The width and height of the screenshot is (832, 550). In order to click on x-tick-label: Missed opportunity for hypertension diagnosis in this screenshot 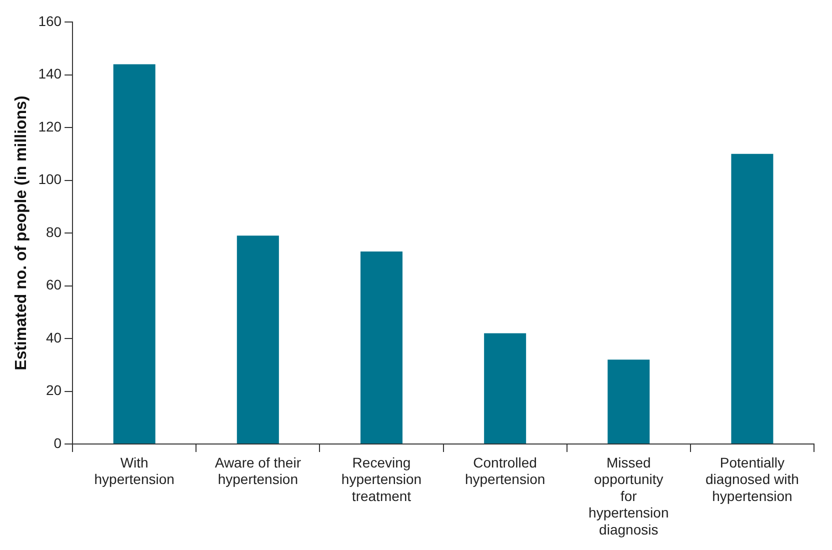, I will do `click(628, 496)`.